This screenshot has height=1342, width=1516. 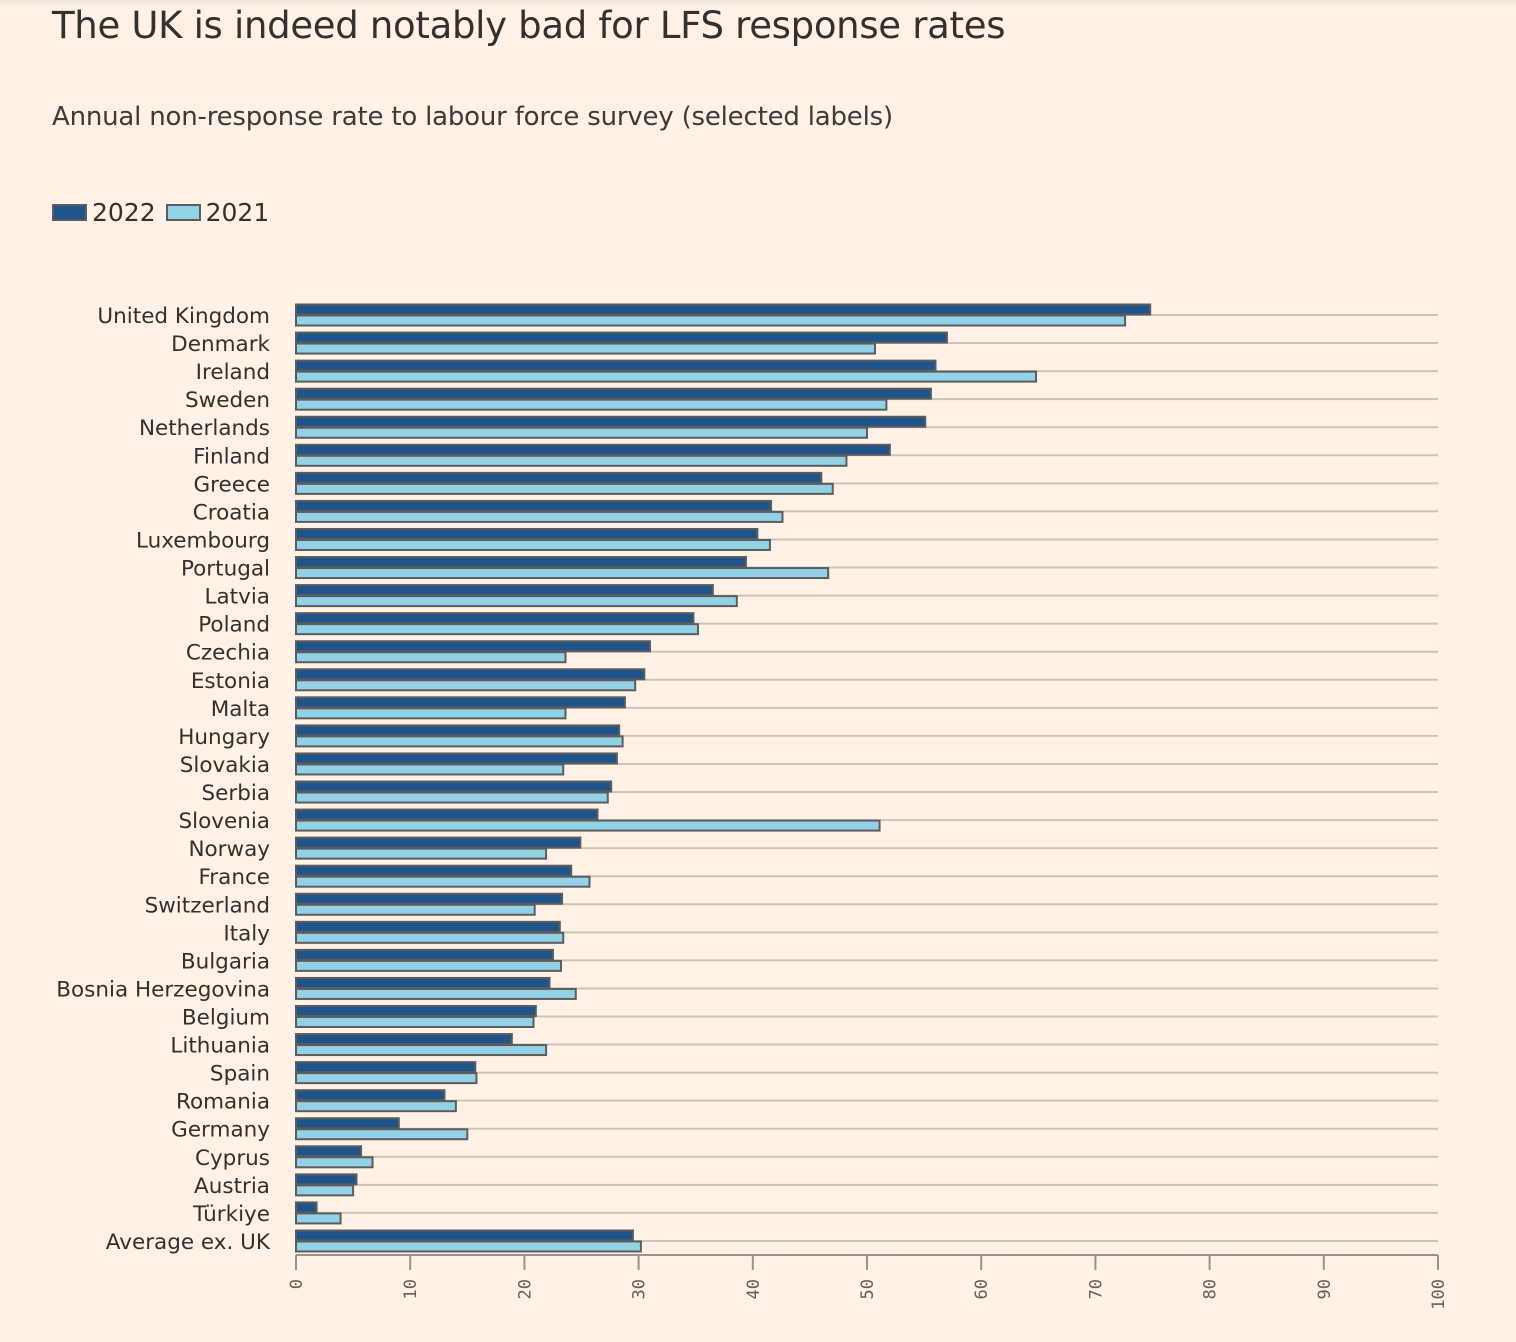 I want to click on category-label-germany: Germany, so click(x=220, y=1130).